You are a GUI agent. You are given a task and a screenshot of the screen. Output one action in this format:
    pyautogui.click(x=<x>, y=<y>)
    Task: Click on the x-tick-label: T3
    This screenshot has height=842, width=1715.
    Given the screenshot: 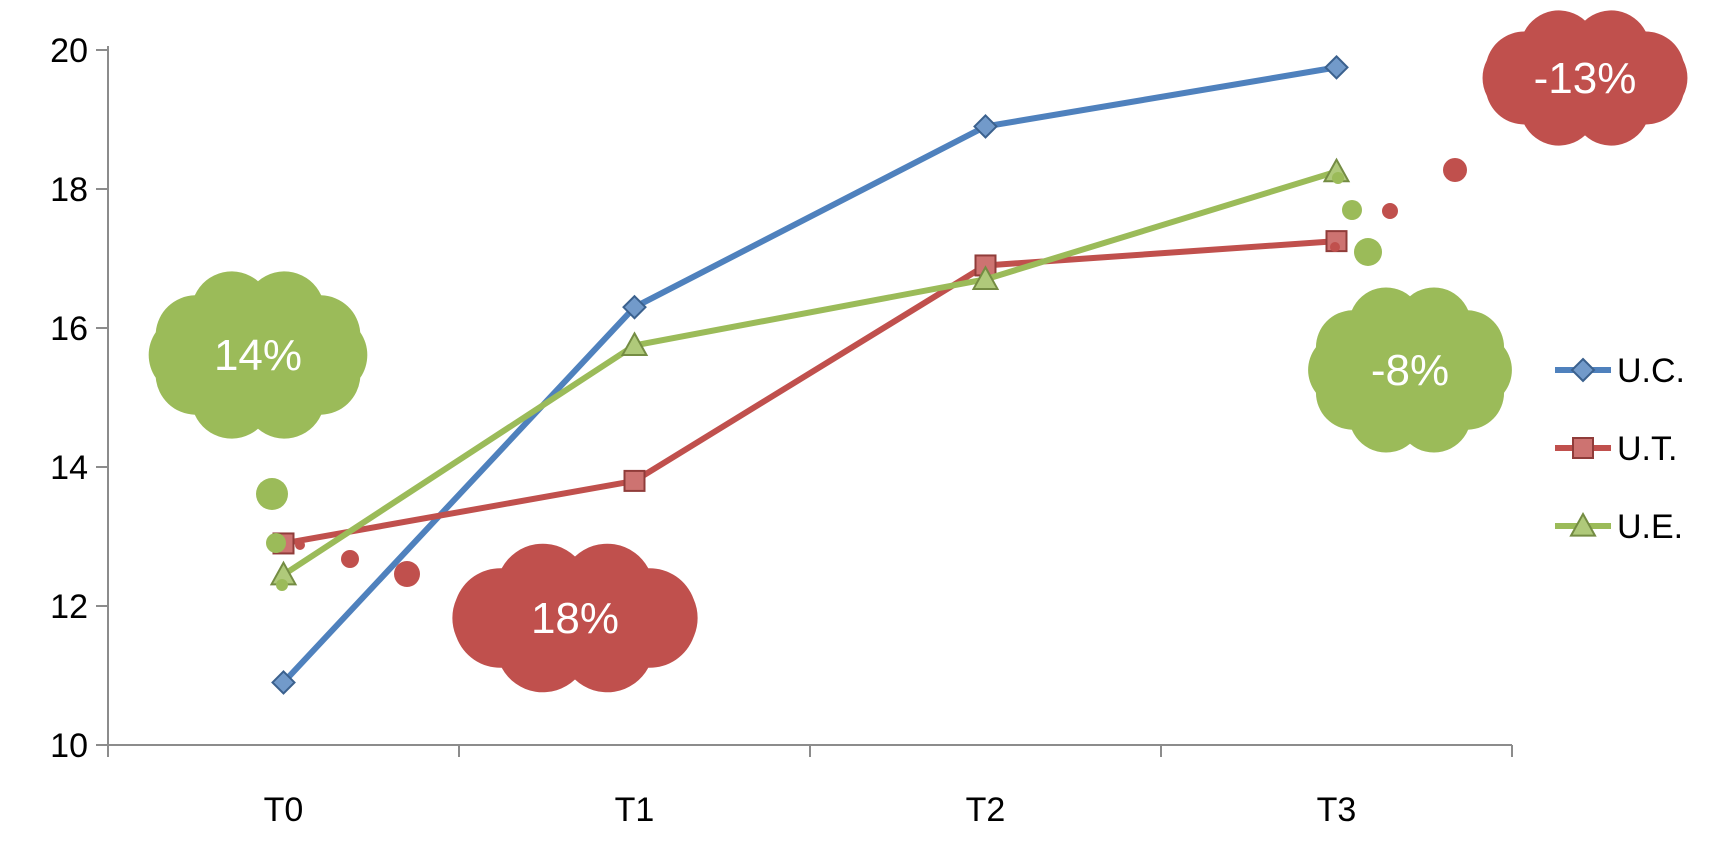 What is the action you would take?
    pyautogui.click(x=1337, y=810)
    